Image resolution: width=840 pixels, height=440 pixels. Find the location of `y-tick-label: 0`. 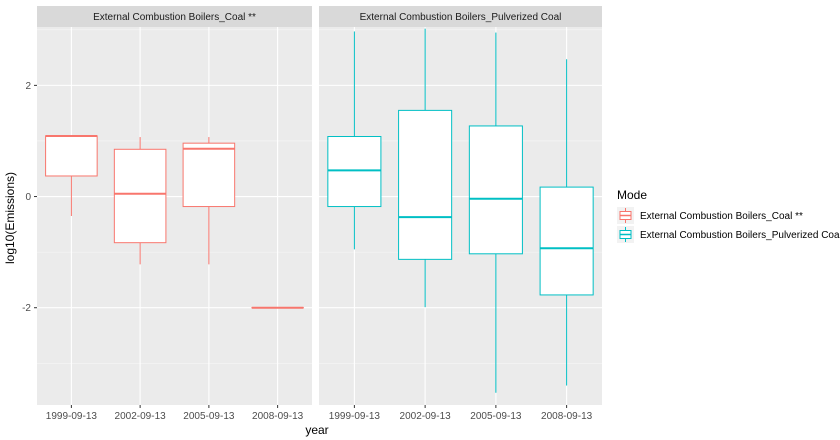

y-tick-label: 0 is located at coordinates (28, 197).